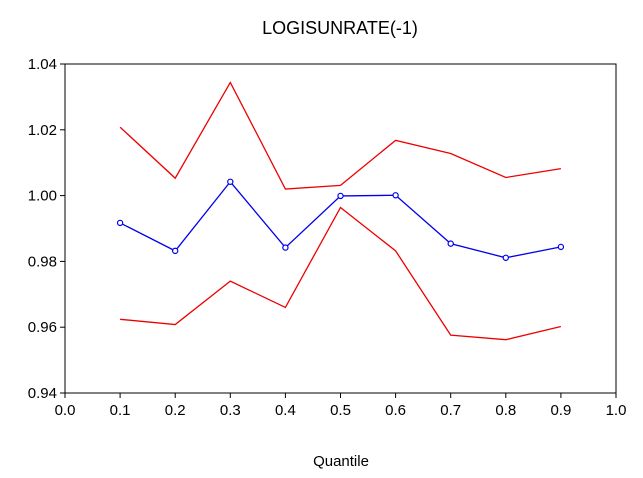  I want to click on x-tick-label: 0.7, so click(450, 410).